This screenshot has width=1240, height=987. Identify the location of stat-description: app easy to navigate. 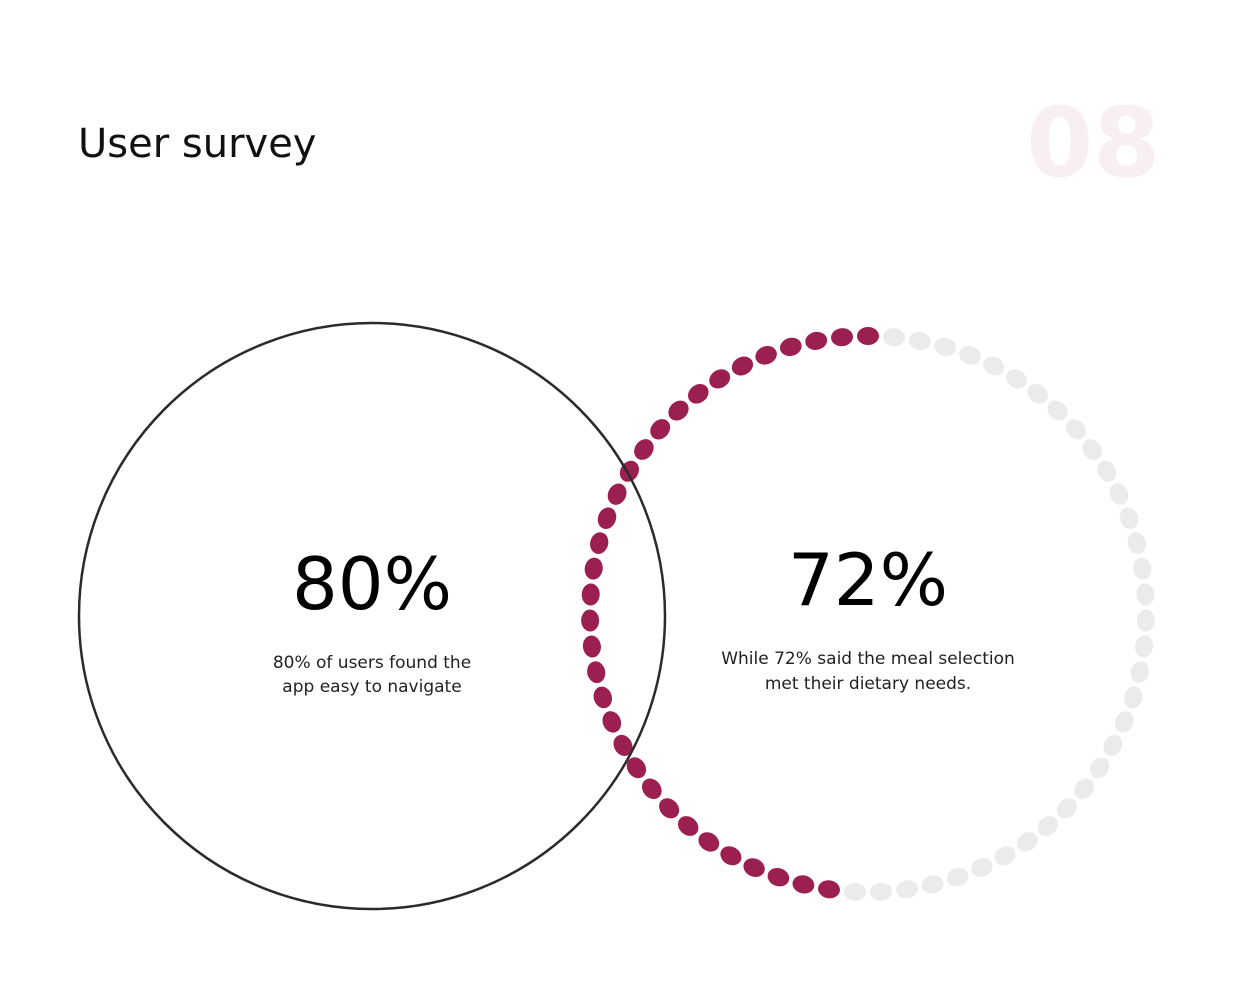
(371, 687).